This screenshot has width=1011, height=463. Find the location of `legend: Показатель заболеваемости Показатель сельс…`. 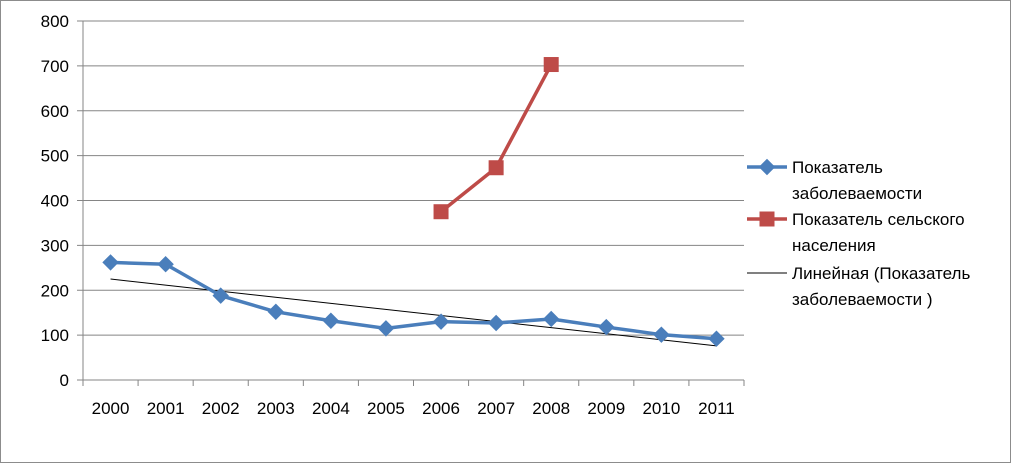

legend: Показатель заболеваемости Показатель сельс… is located at coordinates (858, 233).